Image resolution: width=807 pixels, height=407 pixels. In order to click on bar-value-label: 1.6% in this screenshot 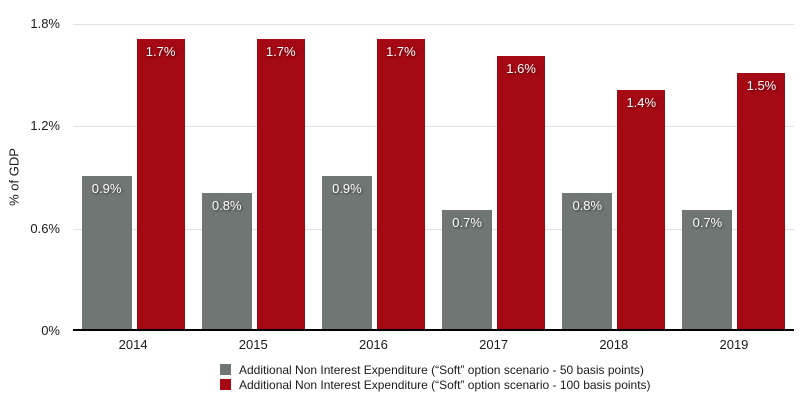, I will do `click(521, 69)`.